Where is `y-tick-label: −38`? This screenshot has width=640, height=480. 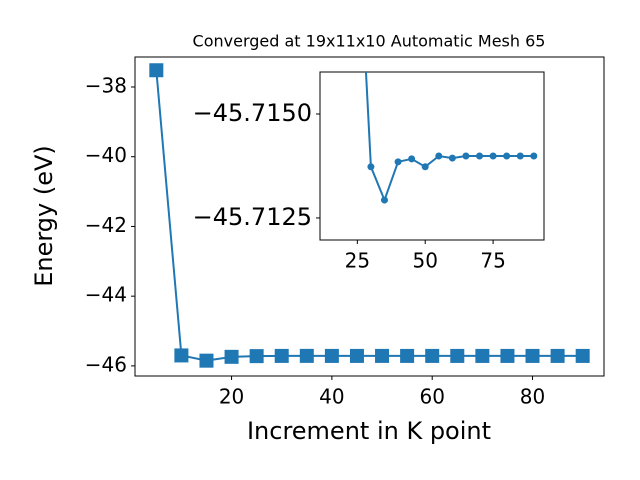 y-tick-label: −38 is located at coordinates (106, 85).